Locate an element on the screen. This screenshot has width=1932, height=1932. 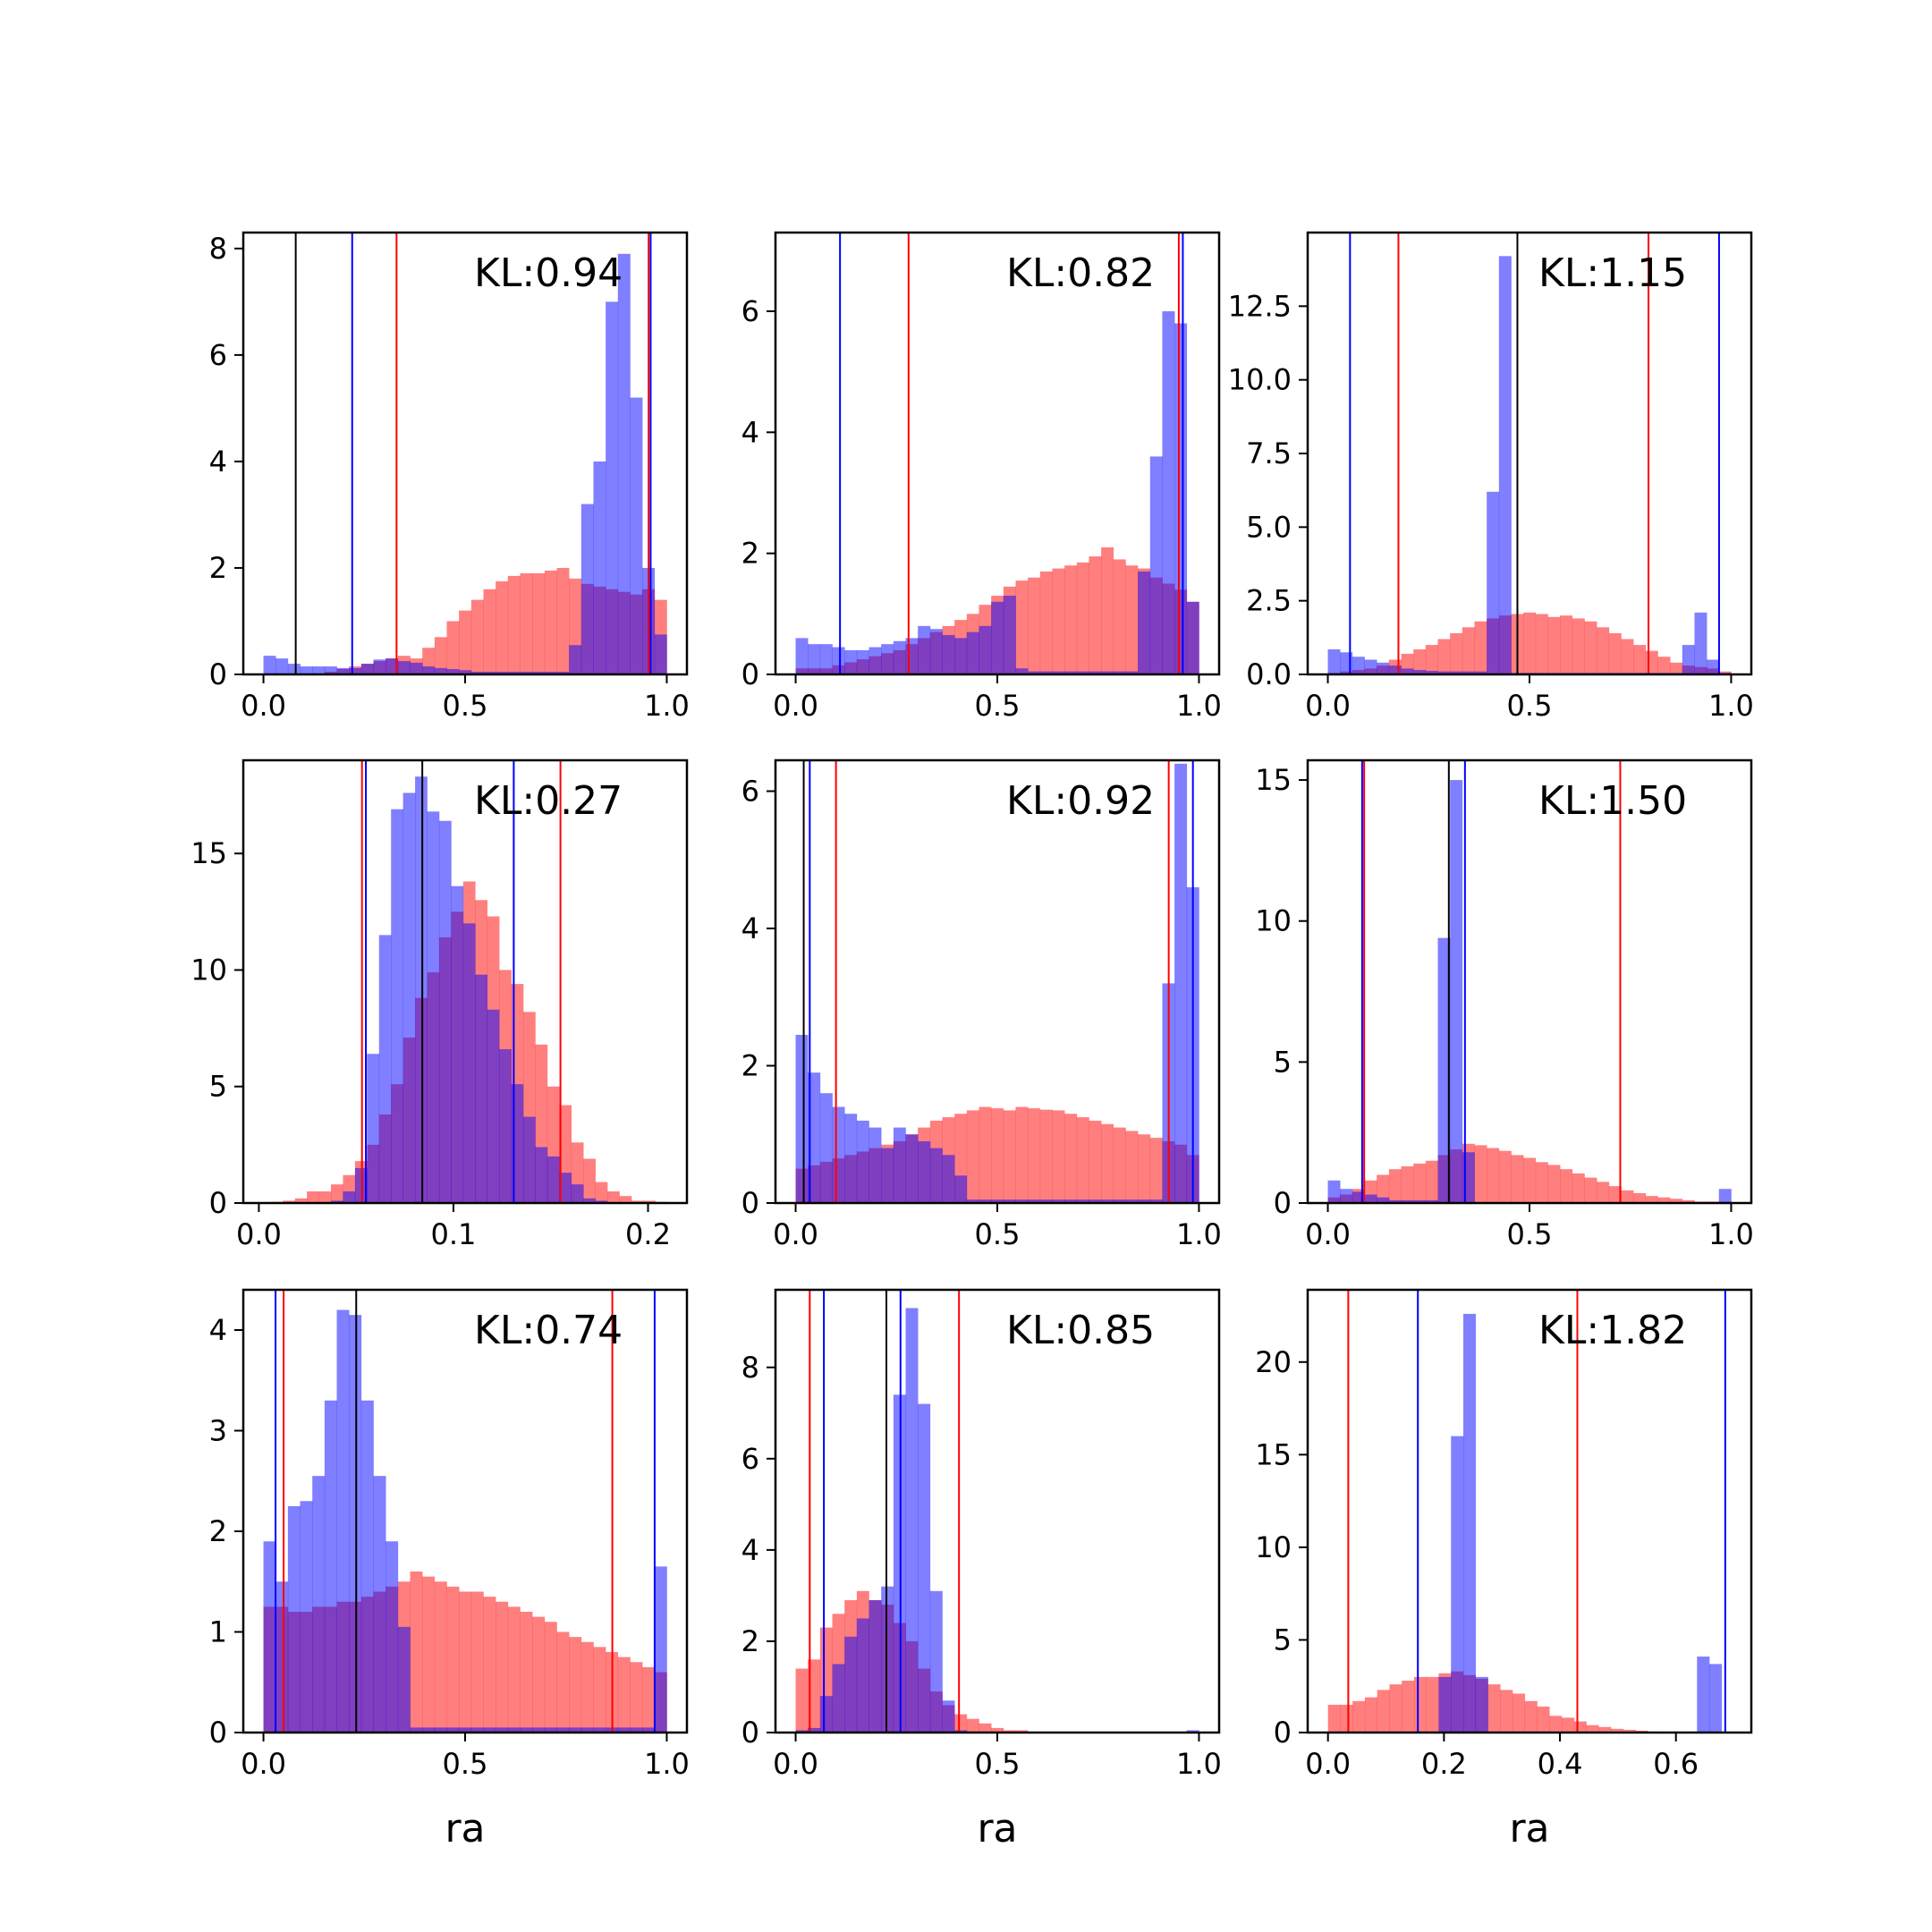
x-tick-label: 0.1 is located at coordinates (454, 1234).